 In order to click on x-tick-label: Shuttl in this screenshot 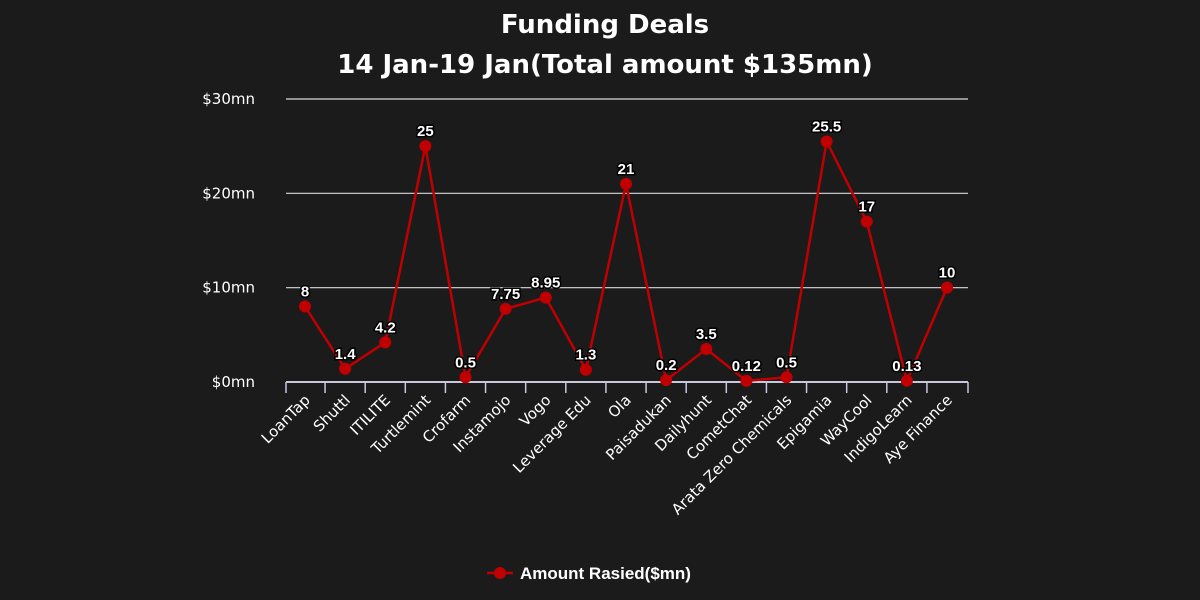, I will do `click(332, 413)`.